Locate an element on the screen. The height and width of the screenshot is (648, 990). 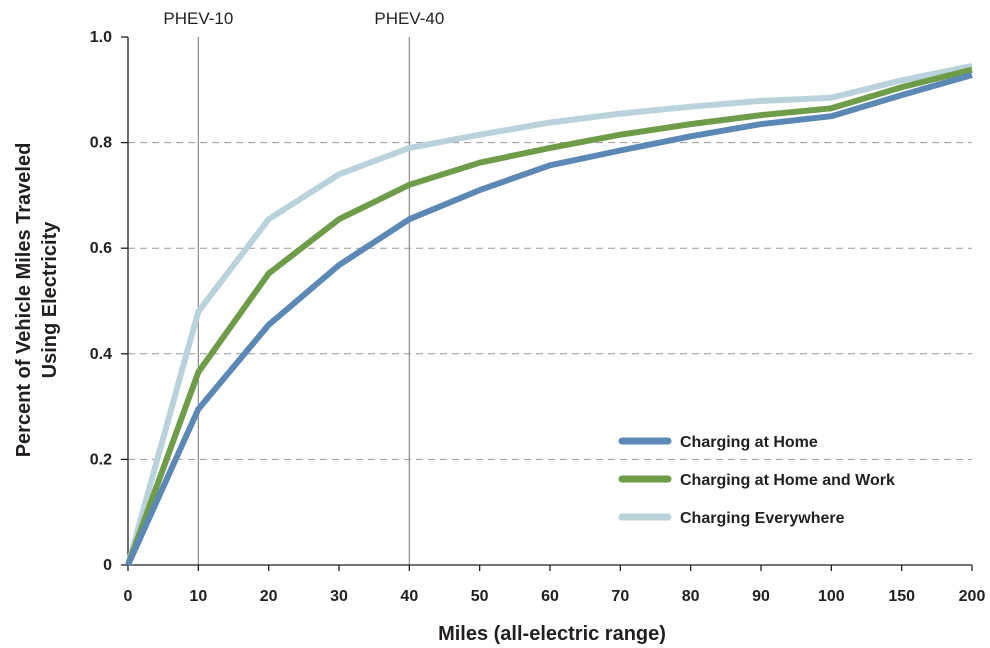
y-tick-label: 0.4 is located at coordinates (101, 354).